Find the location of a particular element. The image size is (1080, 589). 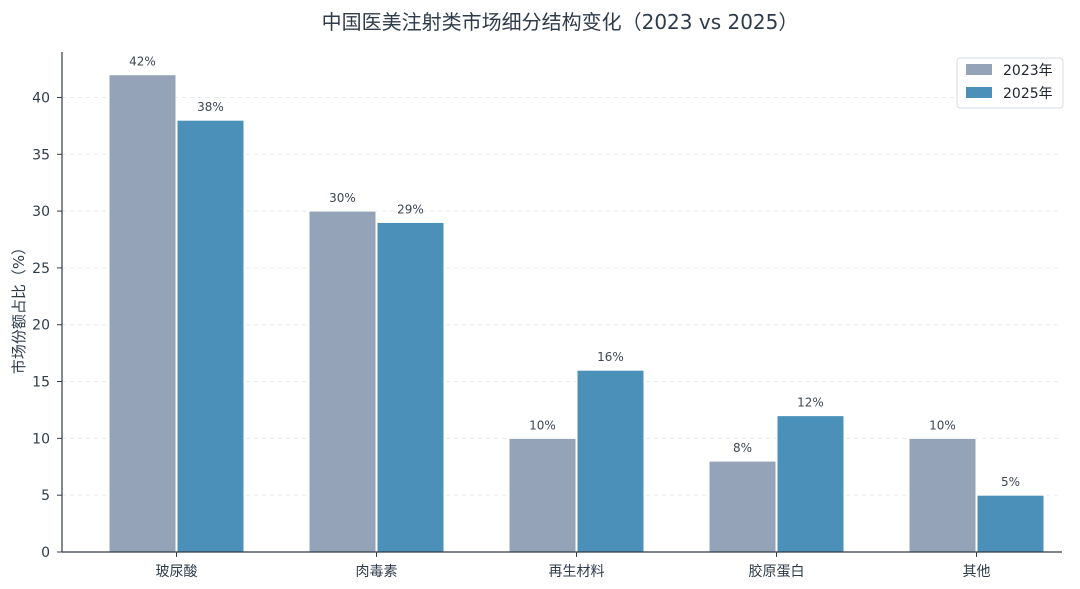

x-tick-label-0: 玻尿酸 is located at coordinates (177, 572).